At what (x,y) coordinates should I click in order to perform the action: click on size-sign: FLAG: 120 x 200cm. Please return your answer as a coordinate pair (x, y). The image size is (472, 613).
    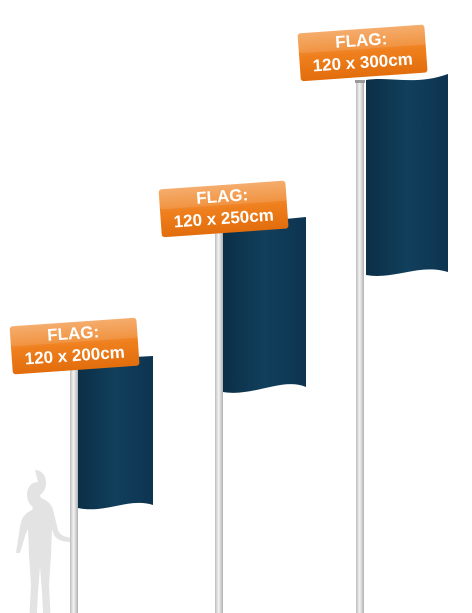
    Looking at the image, I should click on (74, 346).